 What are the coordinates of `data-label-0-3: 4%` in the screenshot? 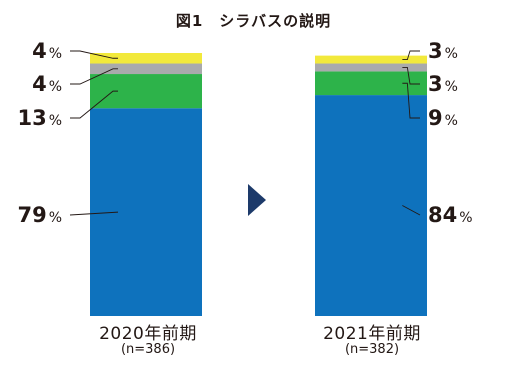 It's located at (47, 51).